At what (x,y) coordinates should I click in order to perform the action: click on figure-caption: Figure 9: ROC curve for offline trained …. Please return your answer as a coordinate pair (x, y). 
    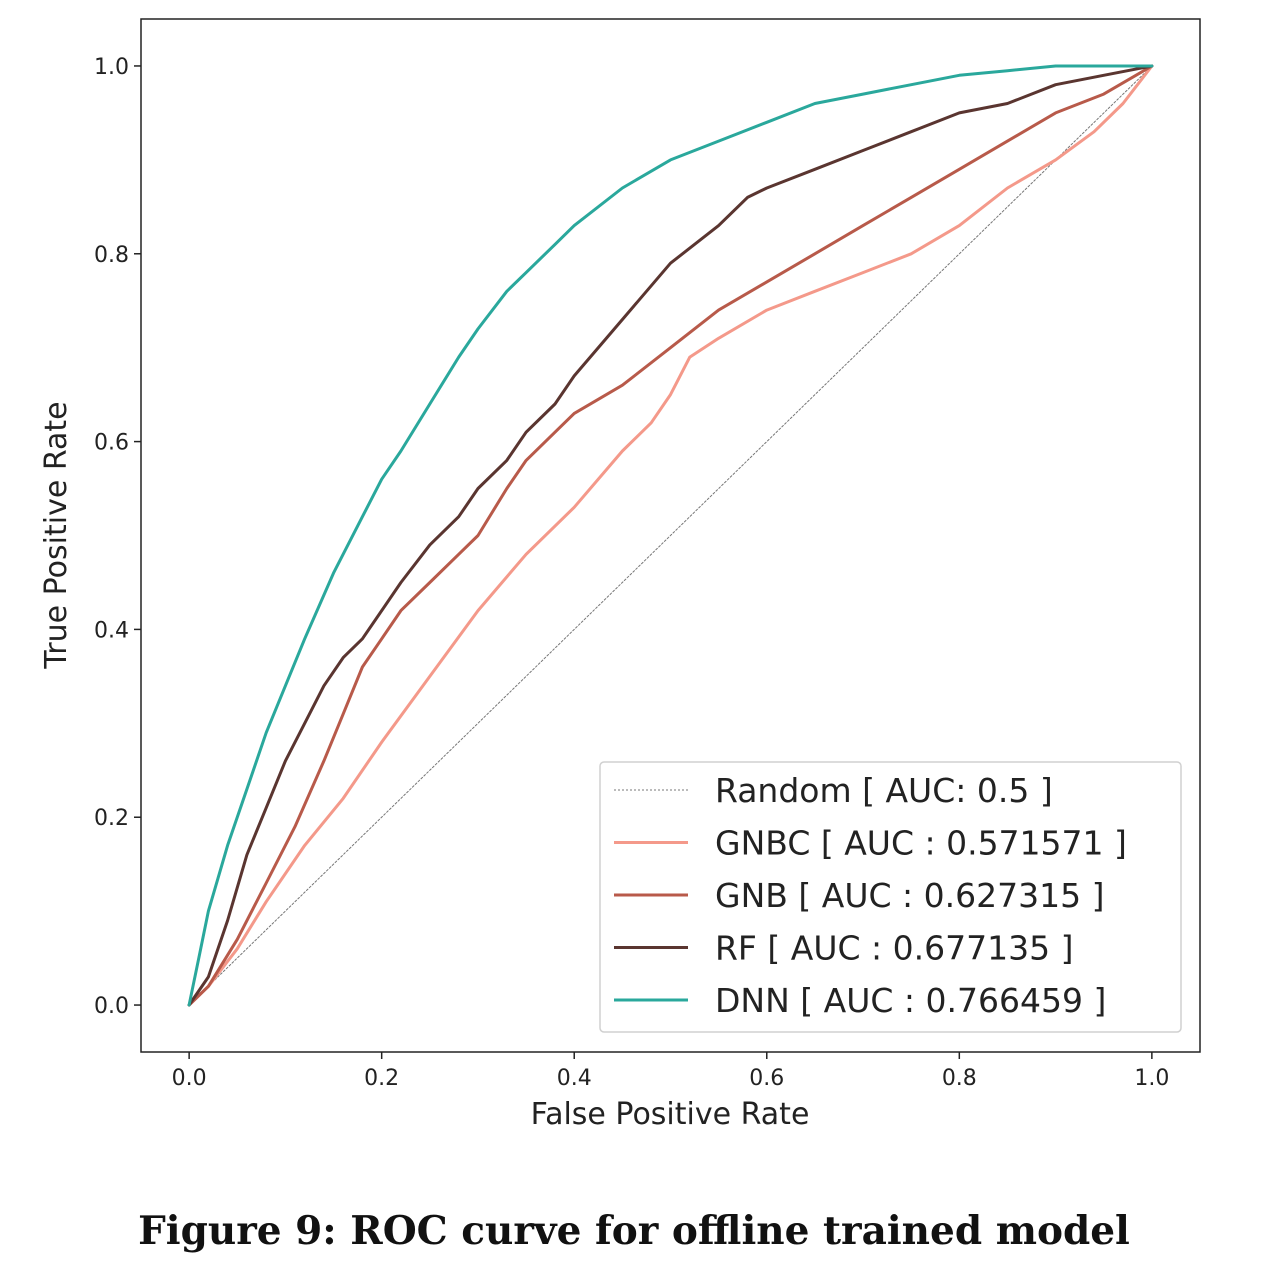
    Looking at the image, I should click on (634, 1231).